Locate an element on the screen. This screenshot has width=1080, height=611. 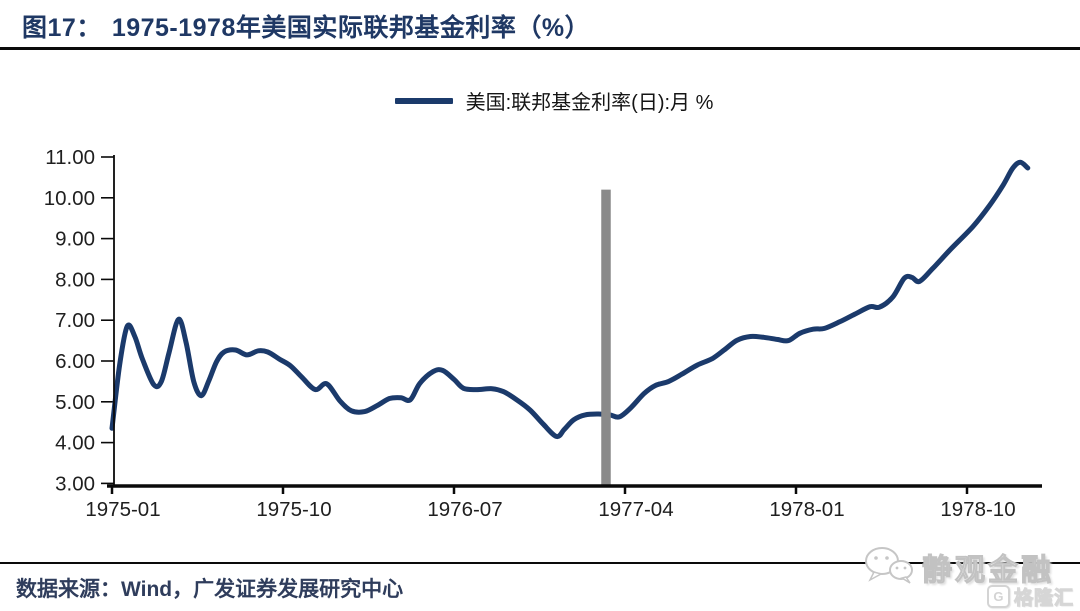
chart-legend: 美国:联邦基金利率(日):月 % is located at coordinates (547, 100).